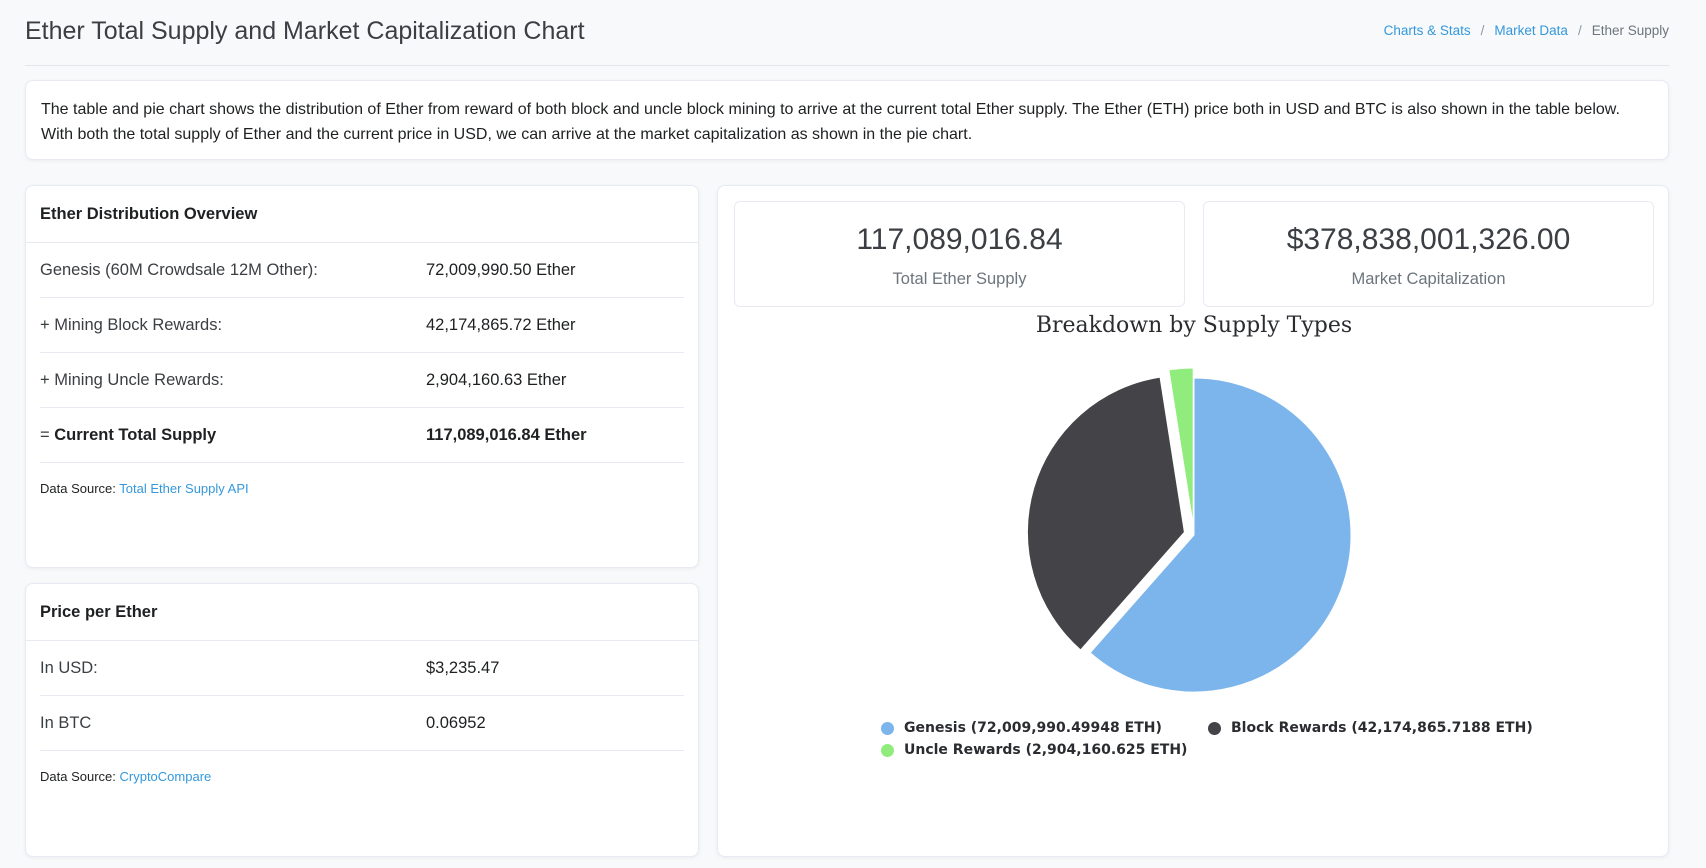 This screenshot has height=868, width=1706. What do you see at coordinates (1382, 728) in the screenshot?
I see `legend-label-block-rewards: Block Rewards (42,174,865.7188 ETH)` at bounding box center [1382, 728].